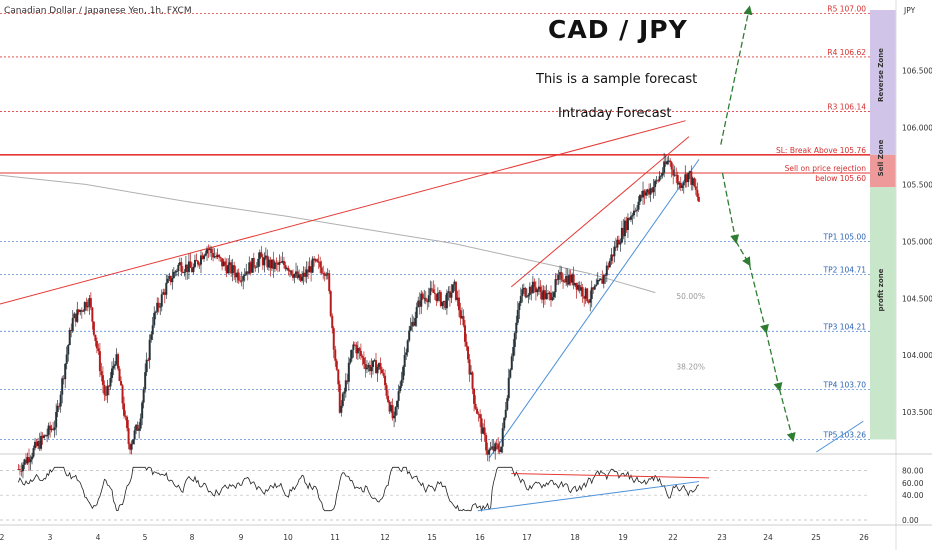  Describe the element at coordinates (673, 537) in the screenshot. I see `time-tick-14: 22` at that location.